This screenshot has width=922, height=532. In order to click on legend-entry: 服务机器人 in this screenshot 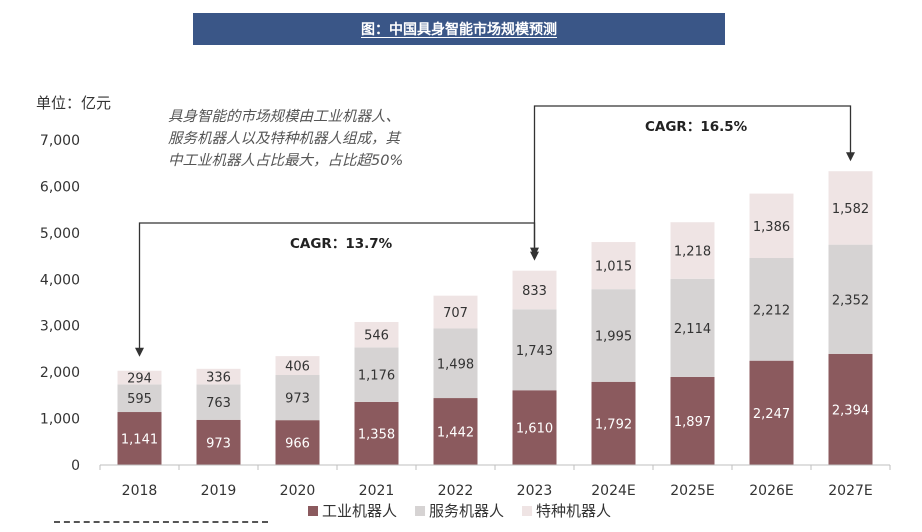, I will do `click(466, 511)`.